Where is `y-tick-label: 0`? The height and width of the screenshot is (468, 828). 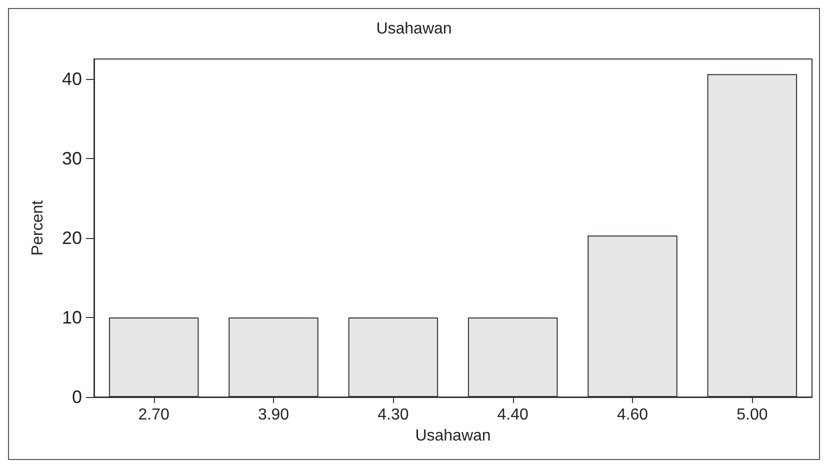 y-tick-label: 0 is located at coordinates (77, 397).